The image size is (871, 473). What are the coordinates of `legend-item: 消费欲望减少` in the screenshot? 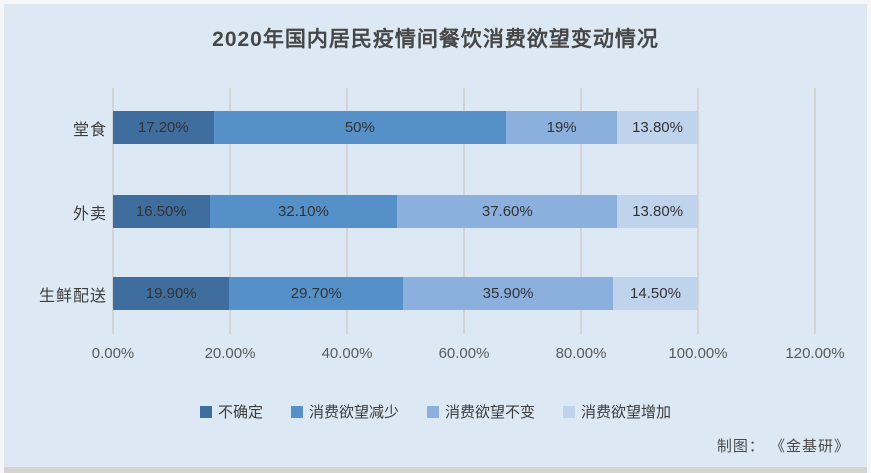 It's located at (344, 411).